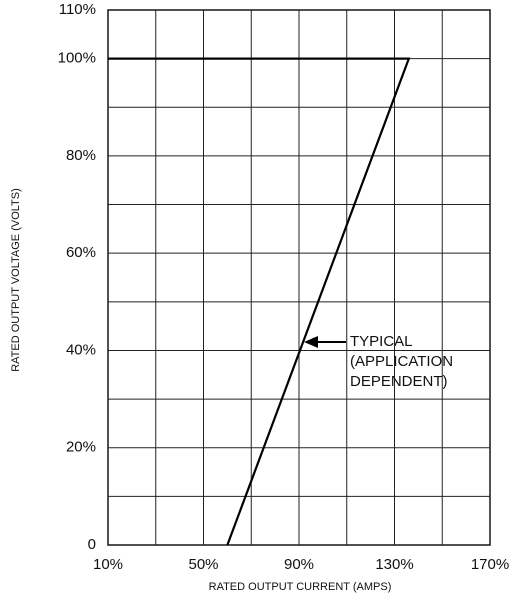  Describe the element at coordinates (299, 564) in the screenshot. I see `x-tick-label: 90%` at that location.